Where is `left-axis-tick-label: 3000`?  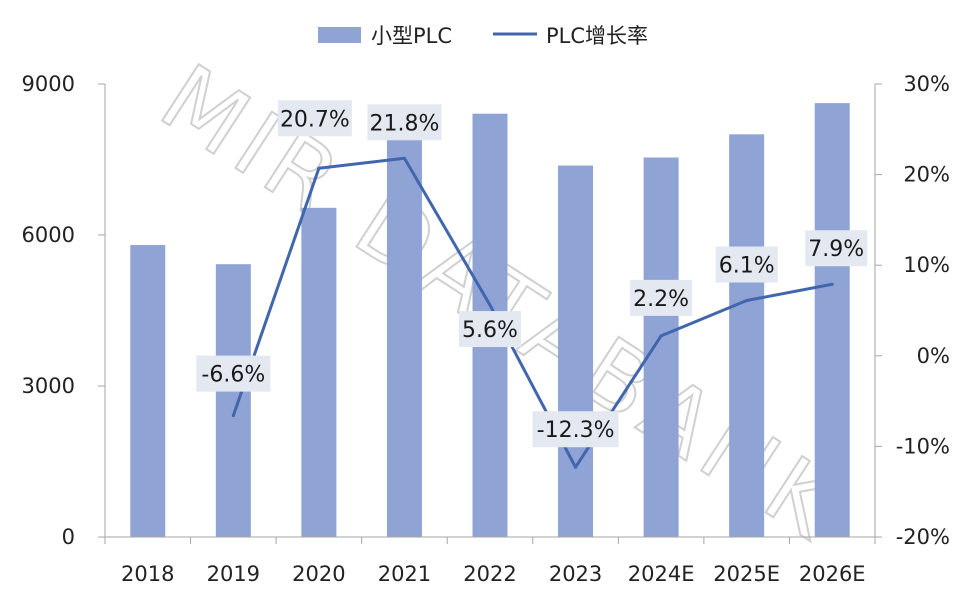
left-axis-tick-label: 3000 is located at coordinates (48, 386).